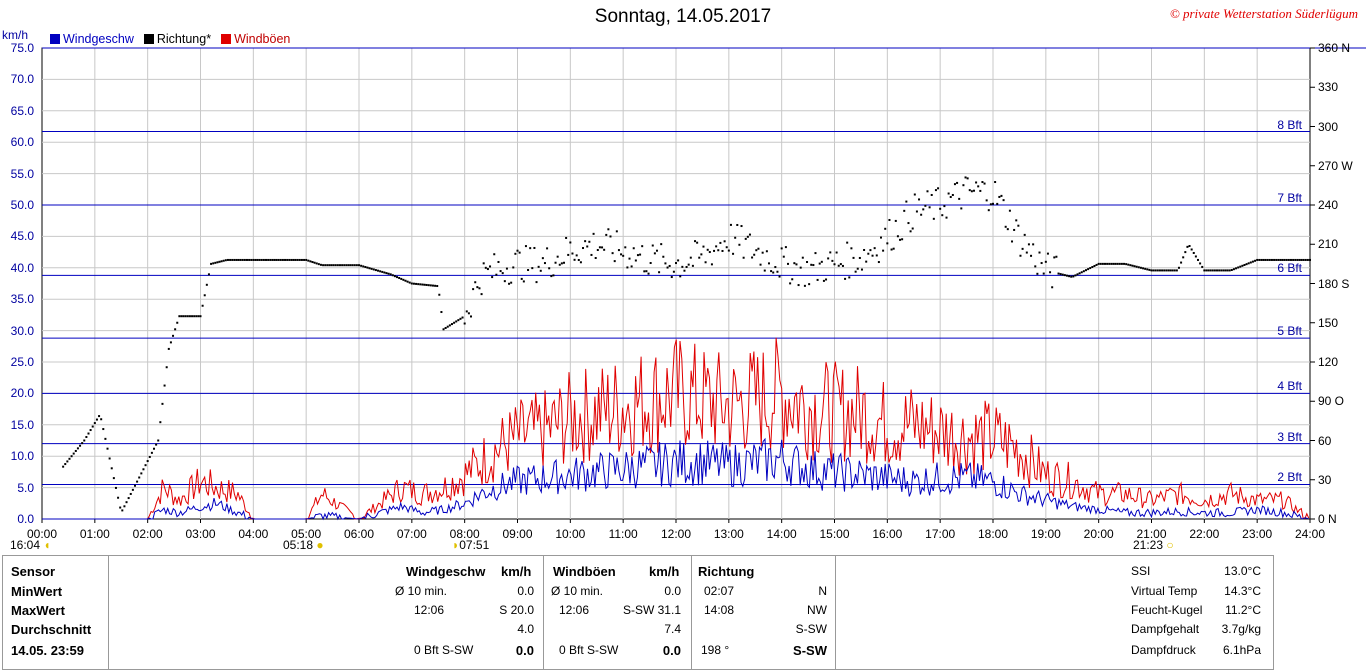  I want to click on extra-label-feucht-kugel: Feucht-Kugel, so click(1167, 610).